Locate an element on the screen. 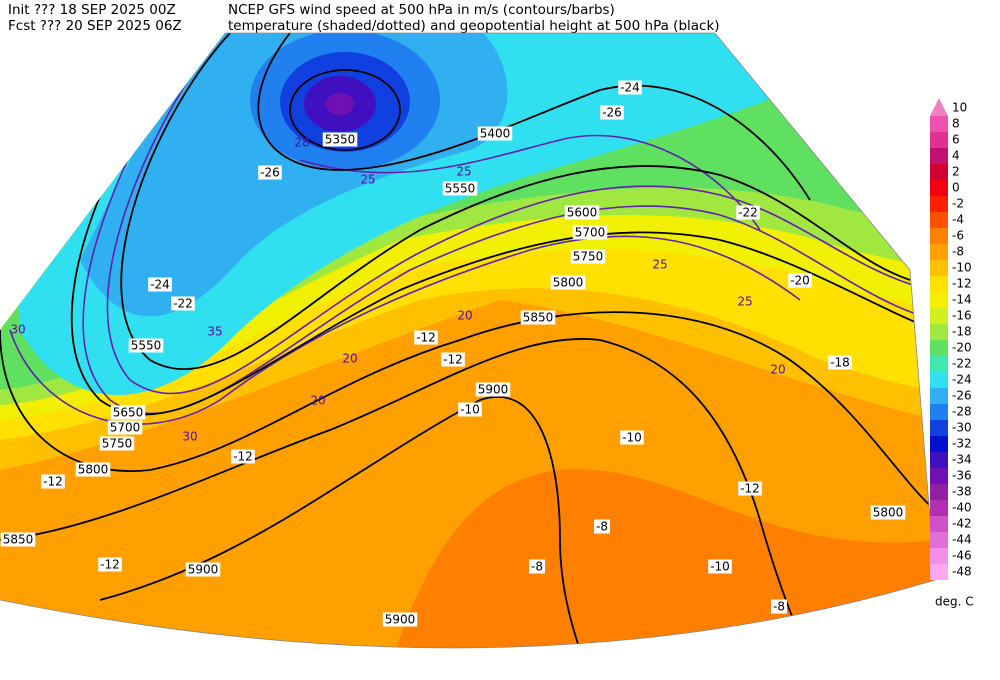 The height and width of the screenshot is (680, 1000). colorbar-label: 10 is located at coordinates (959, 108).